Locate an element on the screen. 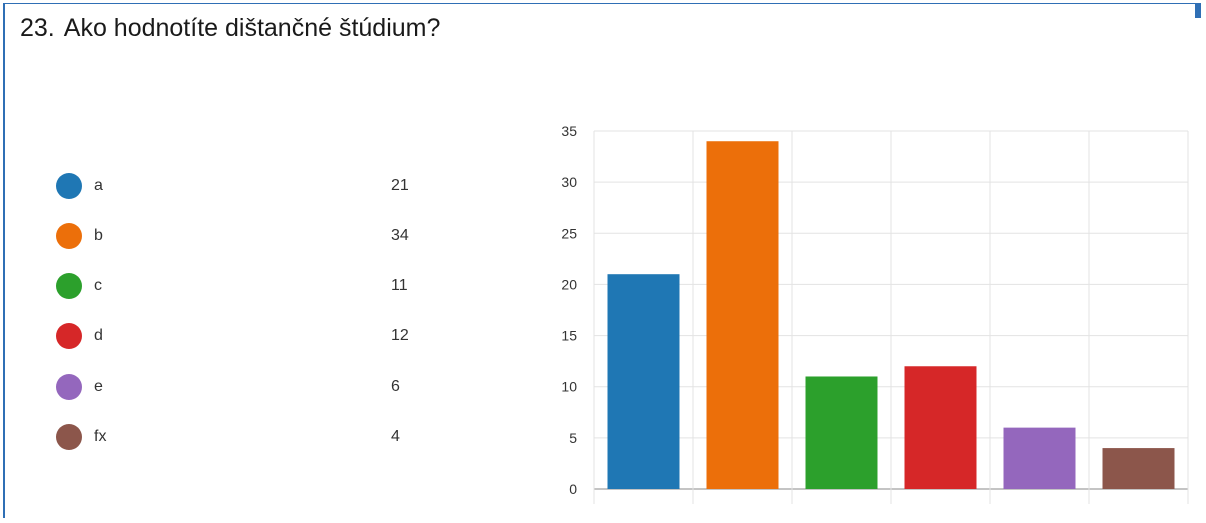 This screenshot has width=1206, height=523. legend-count: 34 is located at coordinates (400, 235).